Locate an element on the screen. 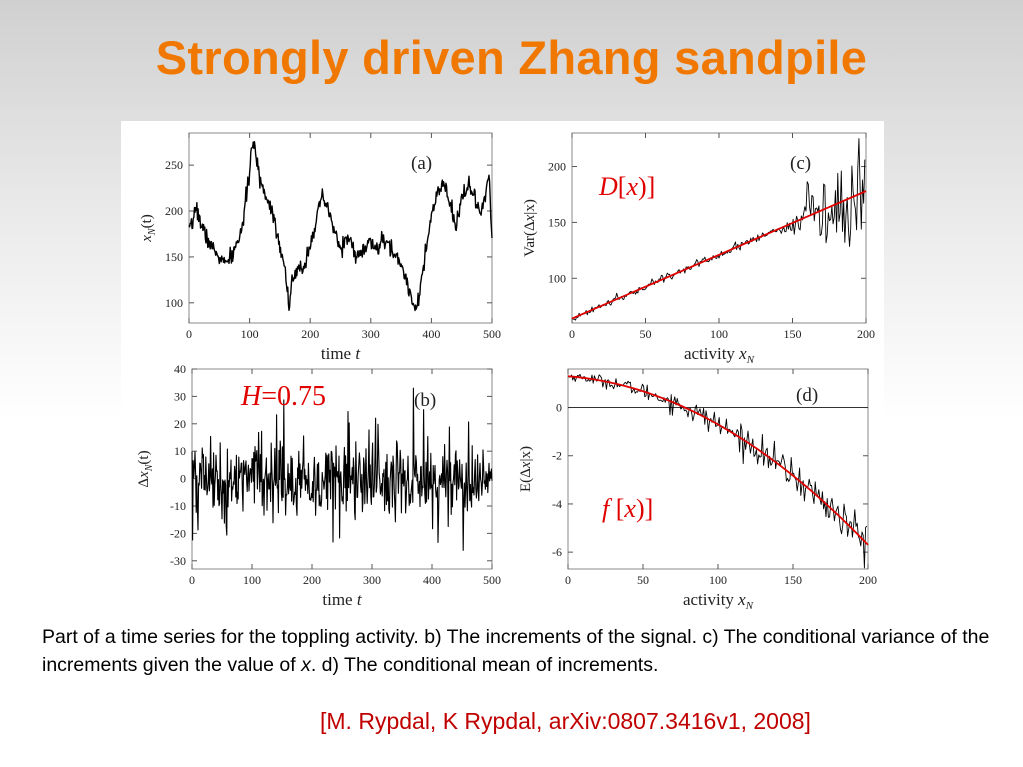 This screenshot has width=1023, height=767. y-tick-label: -2 is located at coordinates (557, 456).